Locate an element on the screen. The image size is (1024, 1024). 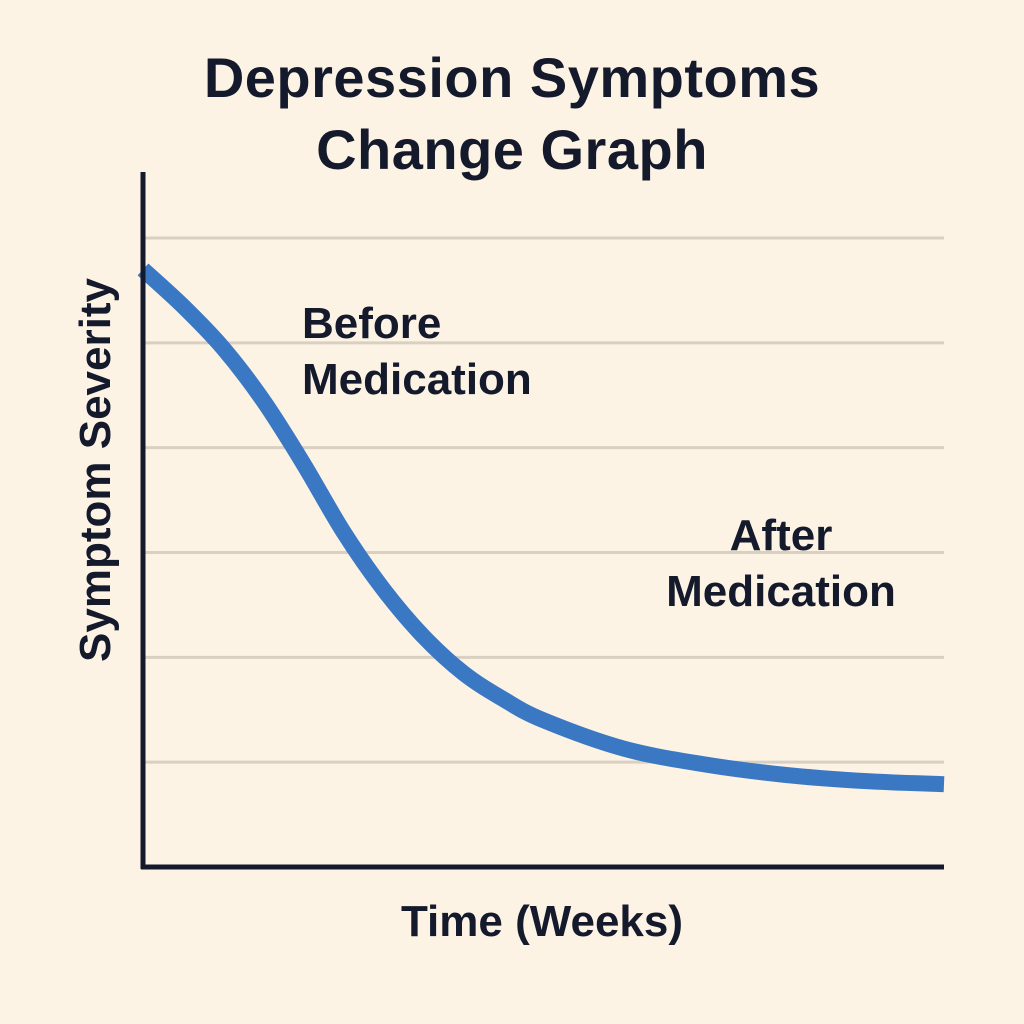
chart-title-line-1: Depression Symptoms is located at coordinates (512, 77).